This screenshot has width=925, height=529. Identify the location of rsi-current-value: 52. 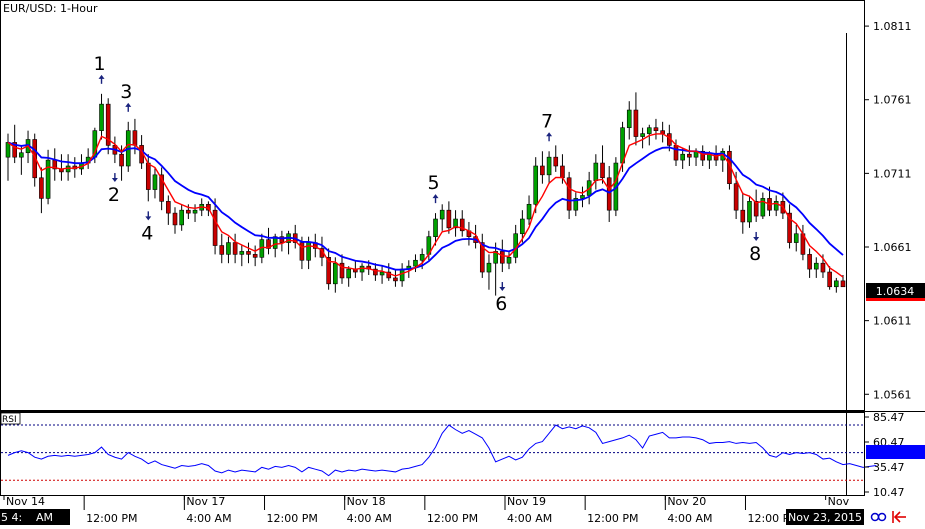
(895, 452).